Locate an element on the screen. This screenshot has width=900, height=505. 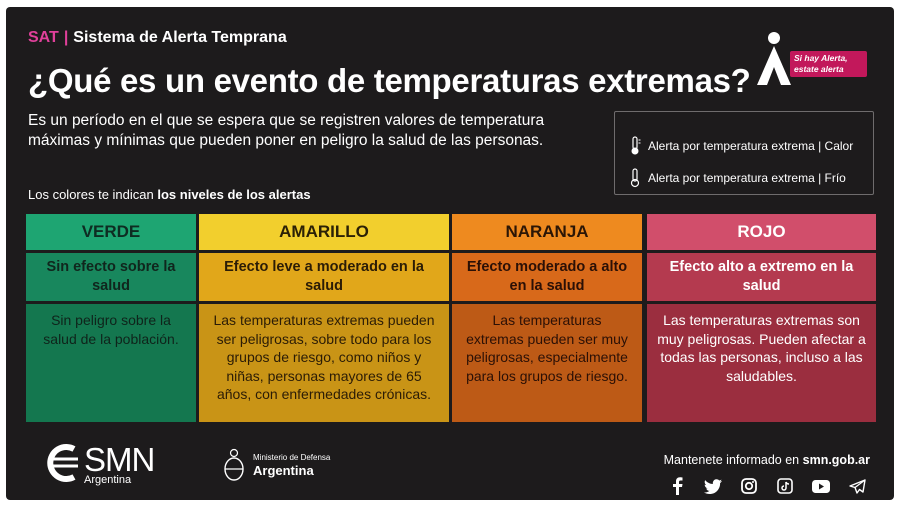
stay-informed: Mantenete informado en smn.gob.ar is located at coordinates (767, 460).